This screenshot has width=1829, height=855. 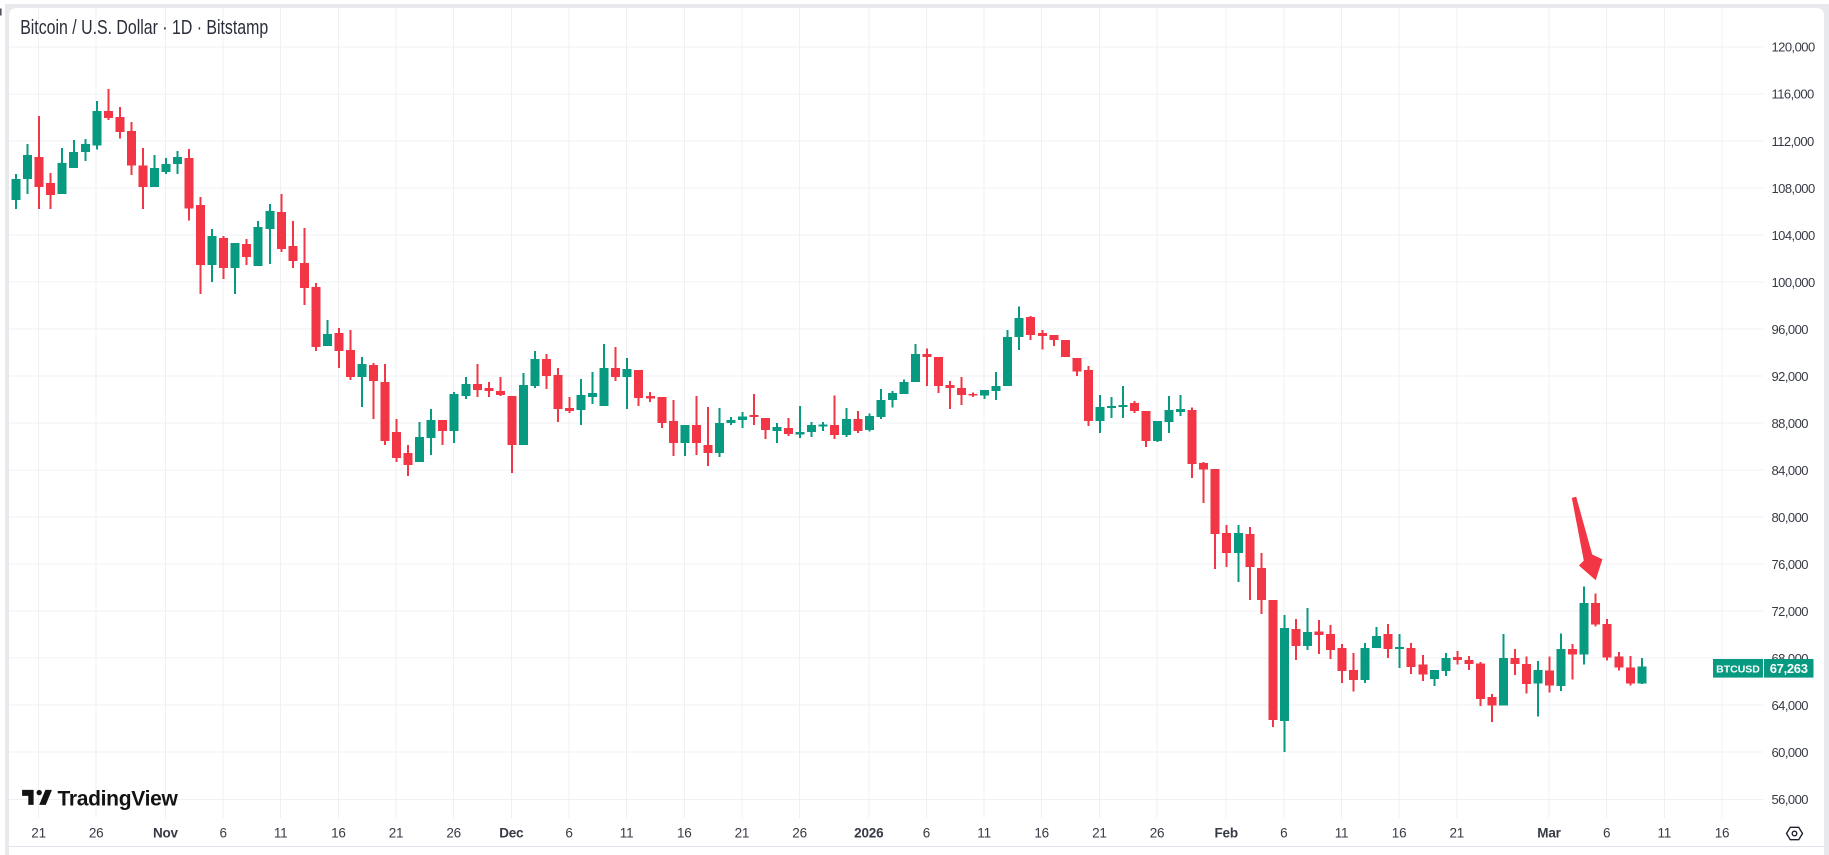 I want to click on svg-text: 76,000, so click(x=1790, y=564).